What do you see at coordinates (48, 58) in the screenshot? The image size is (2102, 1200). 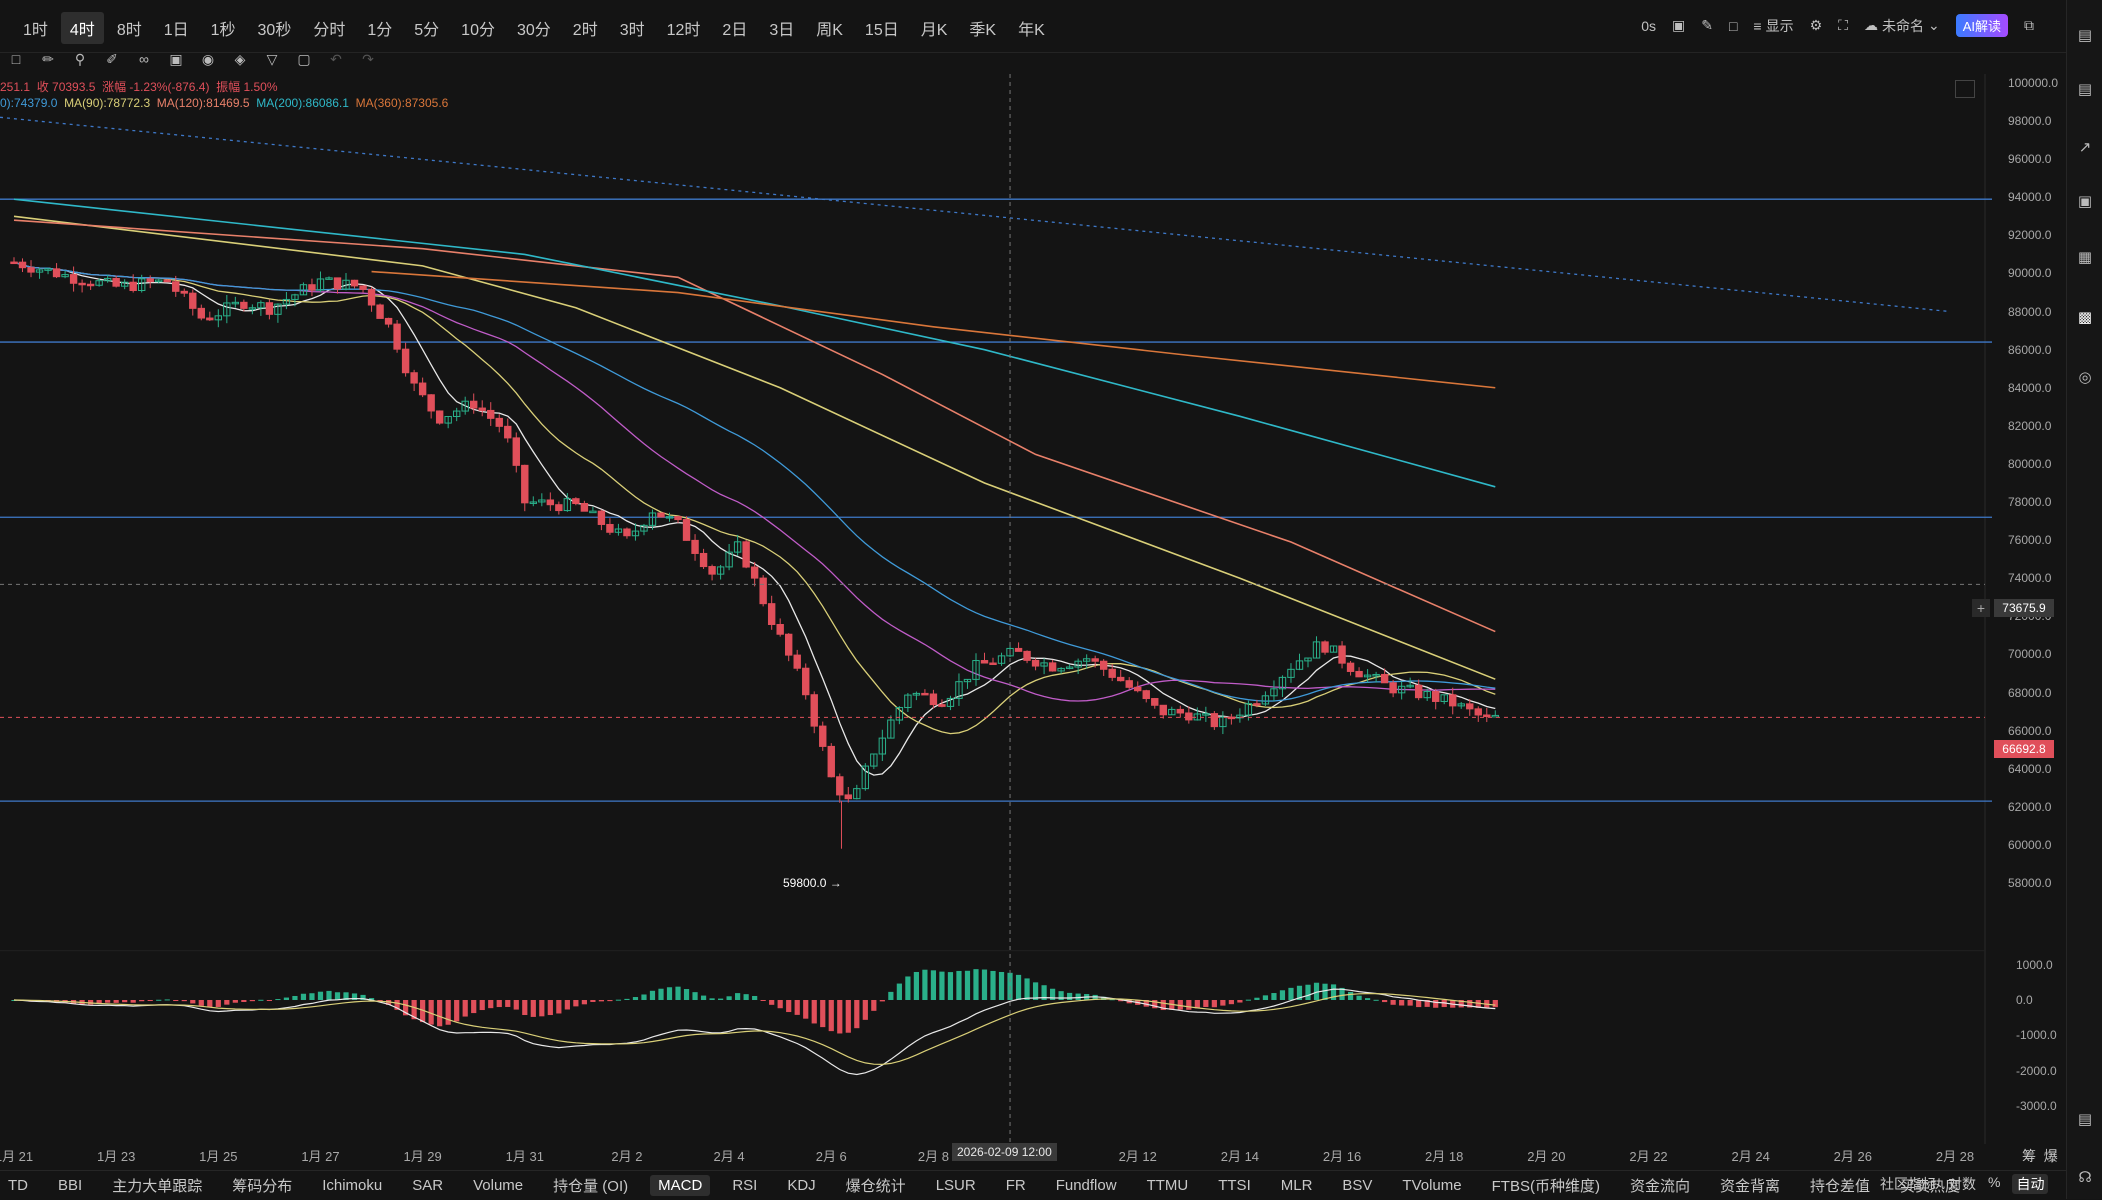 I see `ruler-icon: ✏` at bounding box center [48, 58].